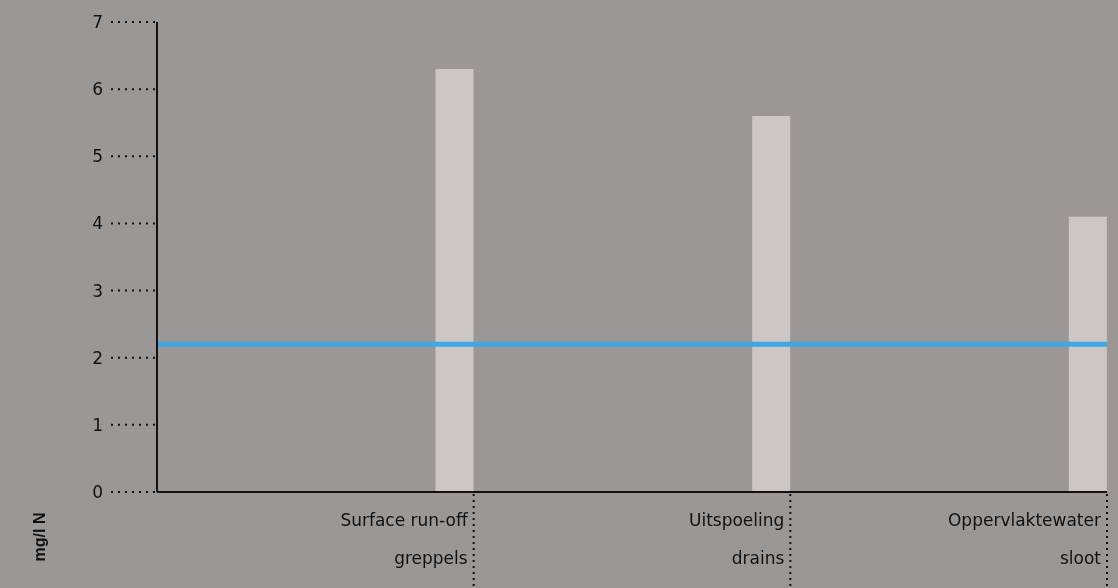 Image resolution: width=1118 pixels, height=588 pixels. What do you see at coordinates (1024, 539) in the screenshot?
I see `x-tick-label: Oppervlaktewater sloot` at bounding box center [1024, 539].